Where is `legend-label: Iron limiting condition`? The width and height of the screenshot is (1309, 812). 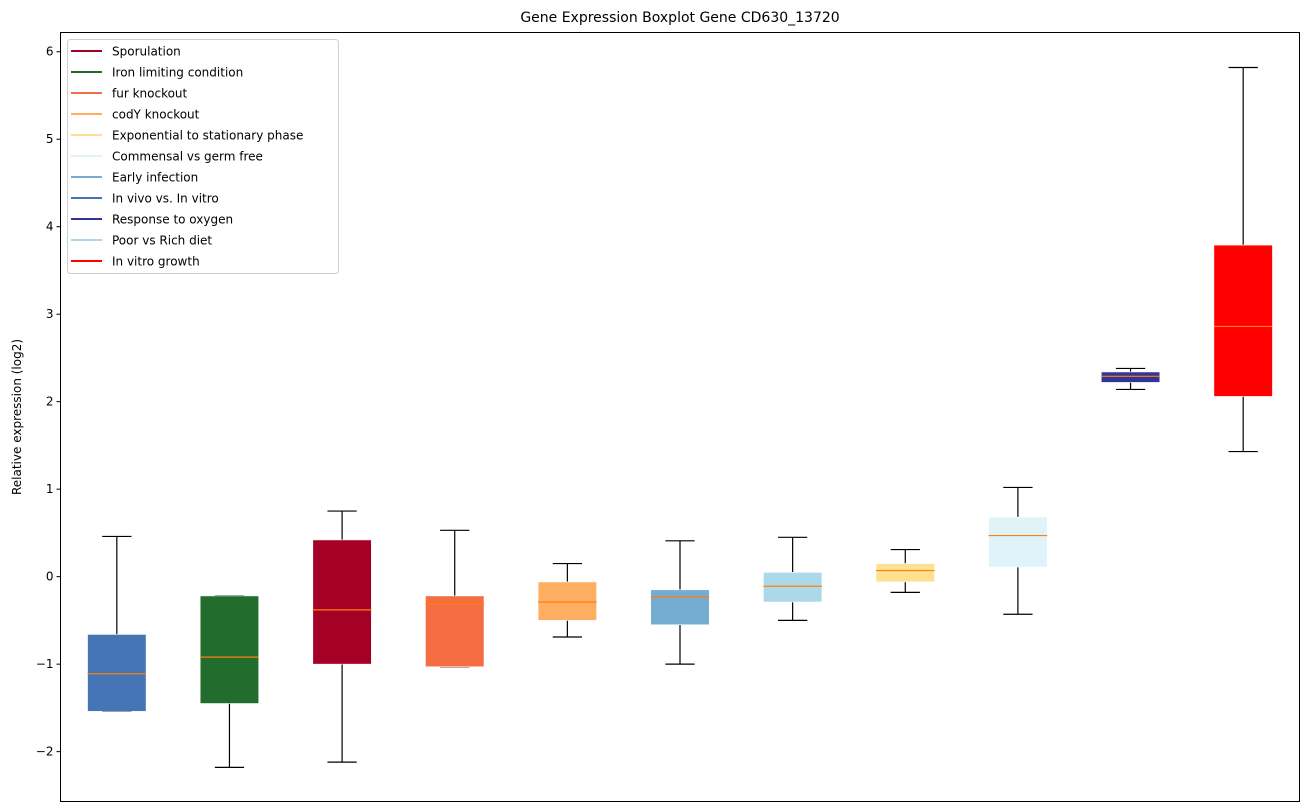 legend-label: Iron limiting condition is located at coordinates (177, 73).